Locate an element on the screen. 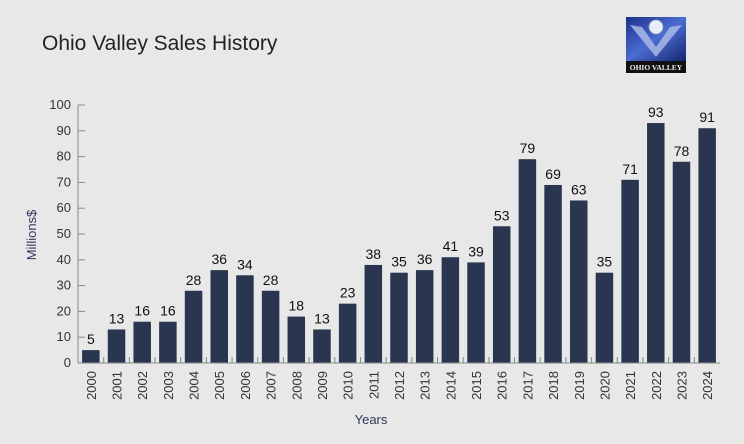 The height and width of the screenshot is (444, 744). y-tick-label: 60 is located at coordinates (64, 207).